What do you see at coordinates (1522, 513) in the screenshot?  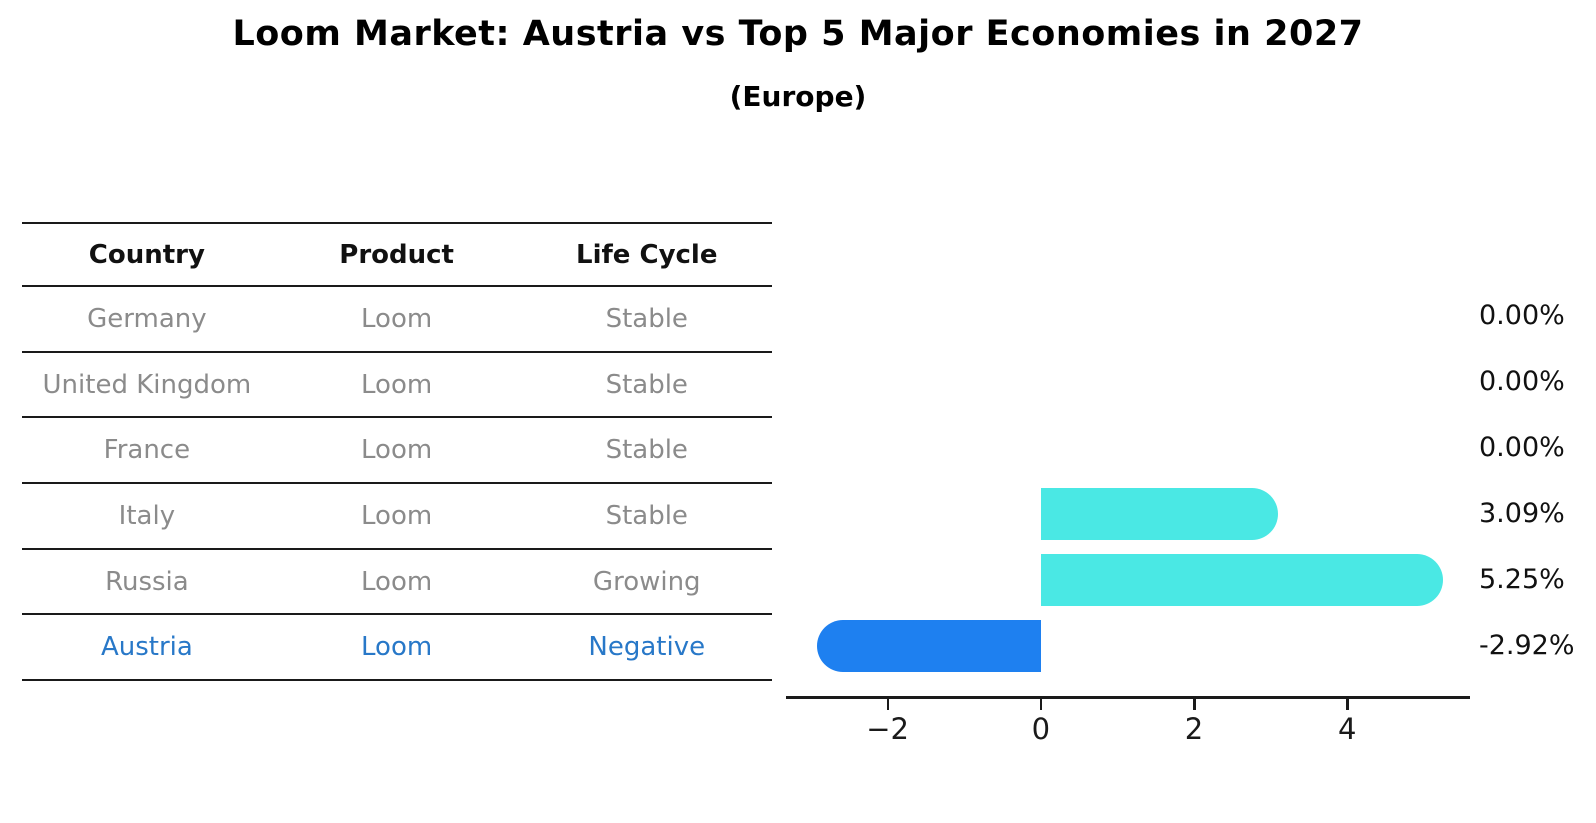 I see `value-label-italy: 3.09%` at bounding box center [1522, 513].